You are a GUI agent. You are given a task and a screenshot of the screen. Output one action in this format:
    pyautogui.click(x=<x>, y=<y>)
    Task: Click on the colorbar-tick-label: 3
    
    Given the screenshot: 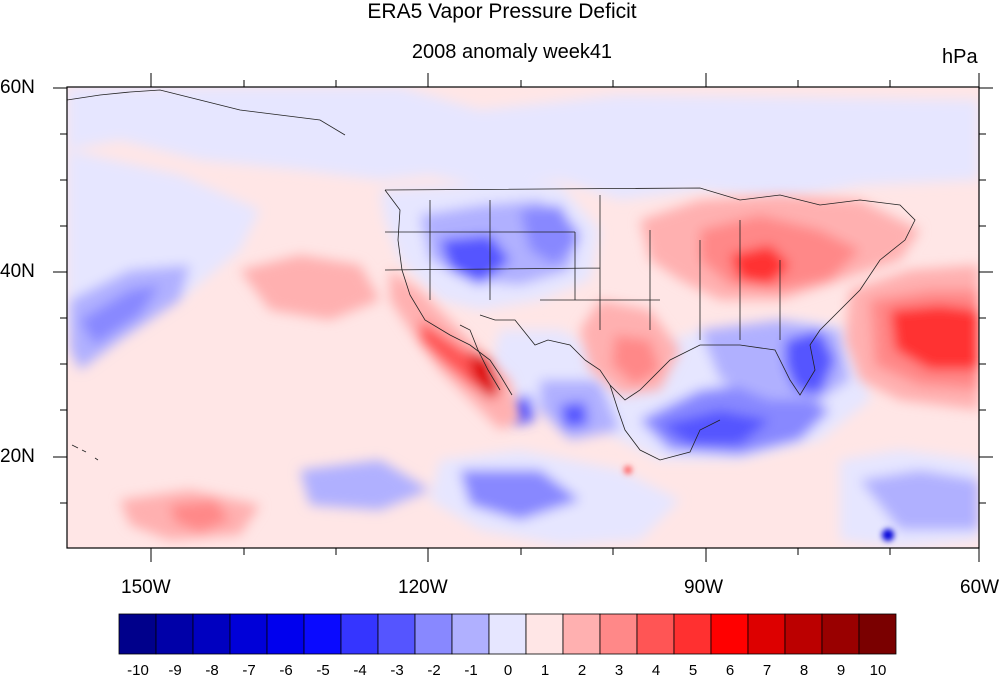 What is the action you would take?
    pyautogui.click(x=619, y=670)
    